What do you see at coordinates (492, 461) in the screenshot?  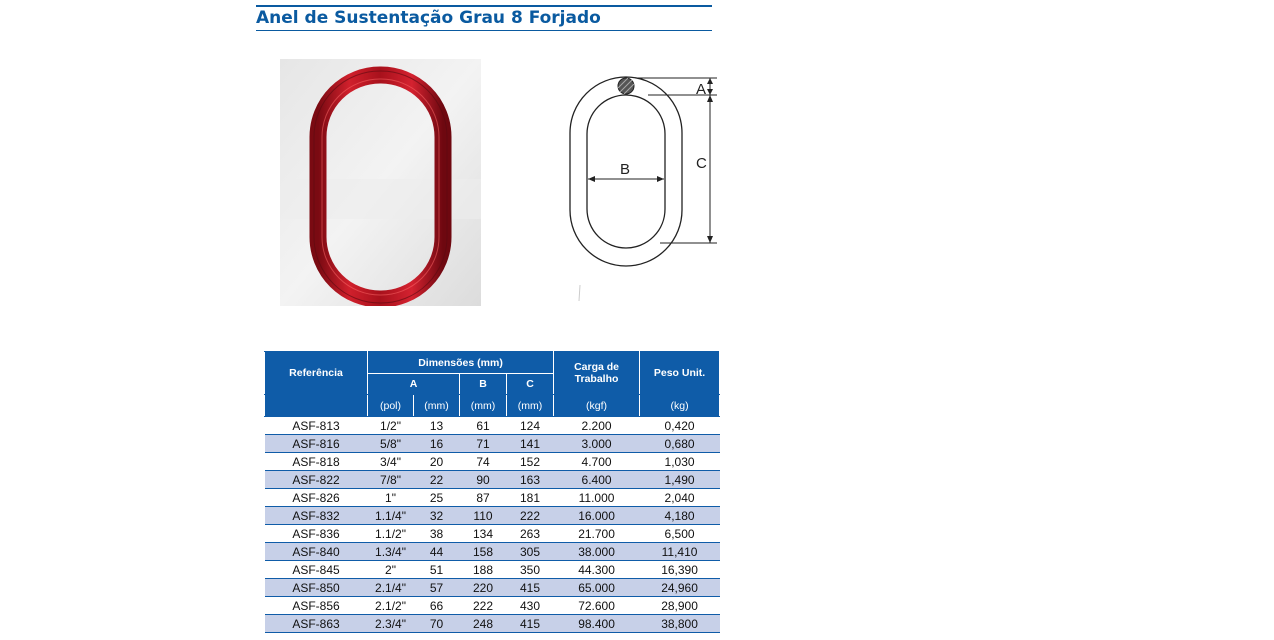 I see `table-row: ASF-818 3/4" 20 74 152 4.700 1,030` at bounding box center [492, 461].